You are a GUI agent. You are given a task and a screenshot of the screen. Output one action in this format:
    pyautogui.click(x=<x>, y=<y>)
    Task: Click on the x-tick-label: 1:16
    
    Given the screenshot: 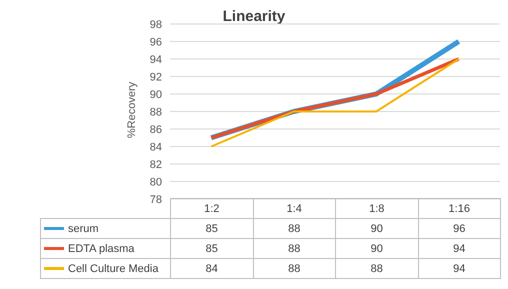 What is the action you would take?
    pyautogui.click(x=459, y=208)
    